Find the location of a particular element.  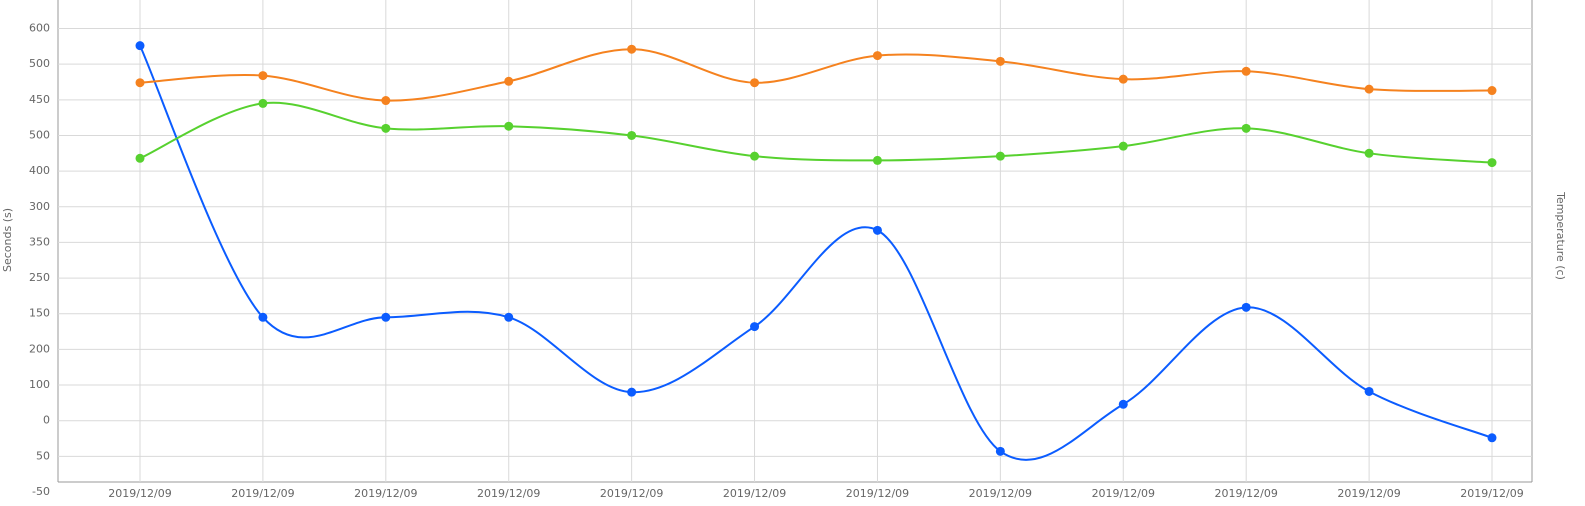

y-axis-title: Seconds (s) is located at coordinates (7, 240).